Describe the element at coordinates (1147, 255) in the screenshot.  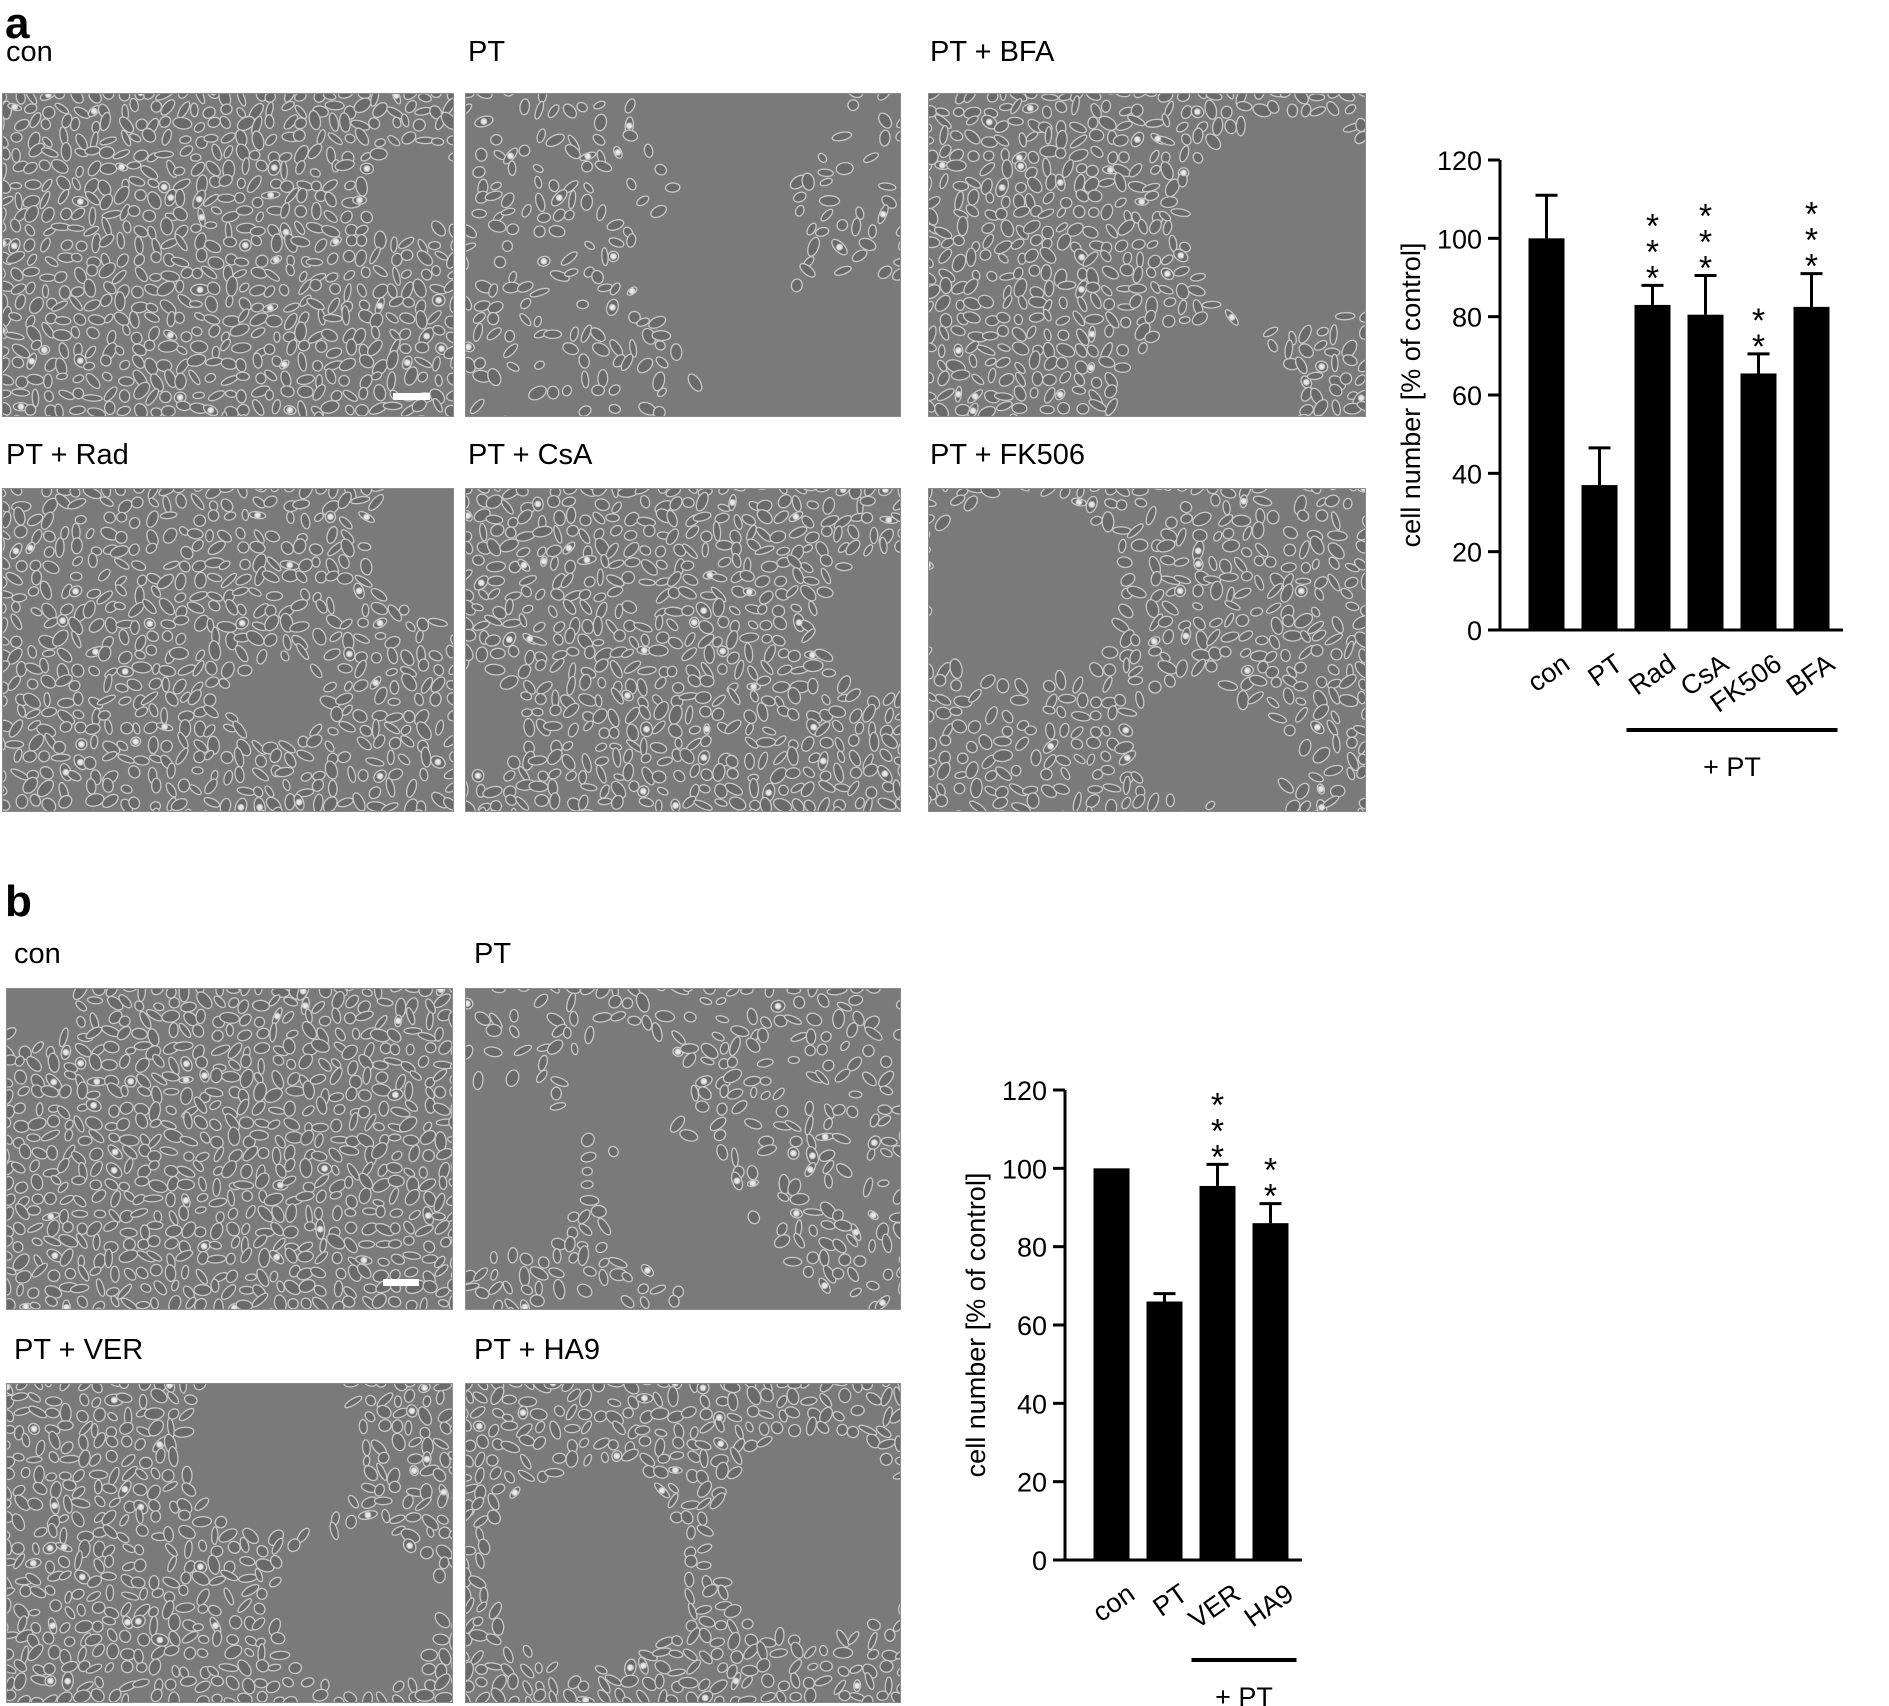
I see `micrograph-pt-bfa` at that location.